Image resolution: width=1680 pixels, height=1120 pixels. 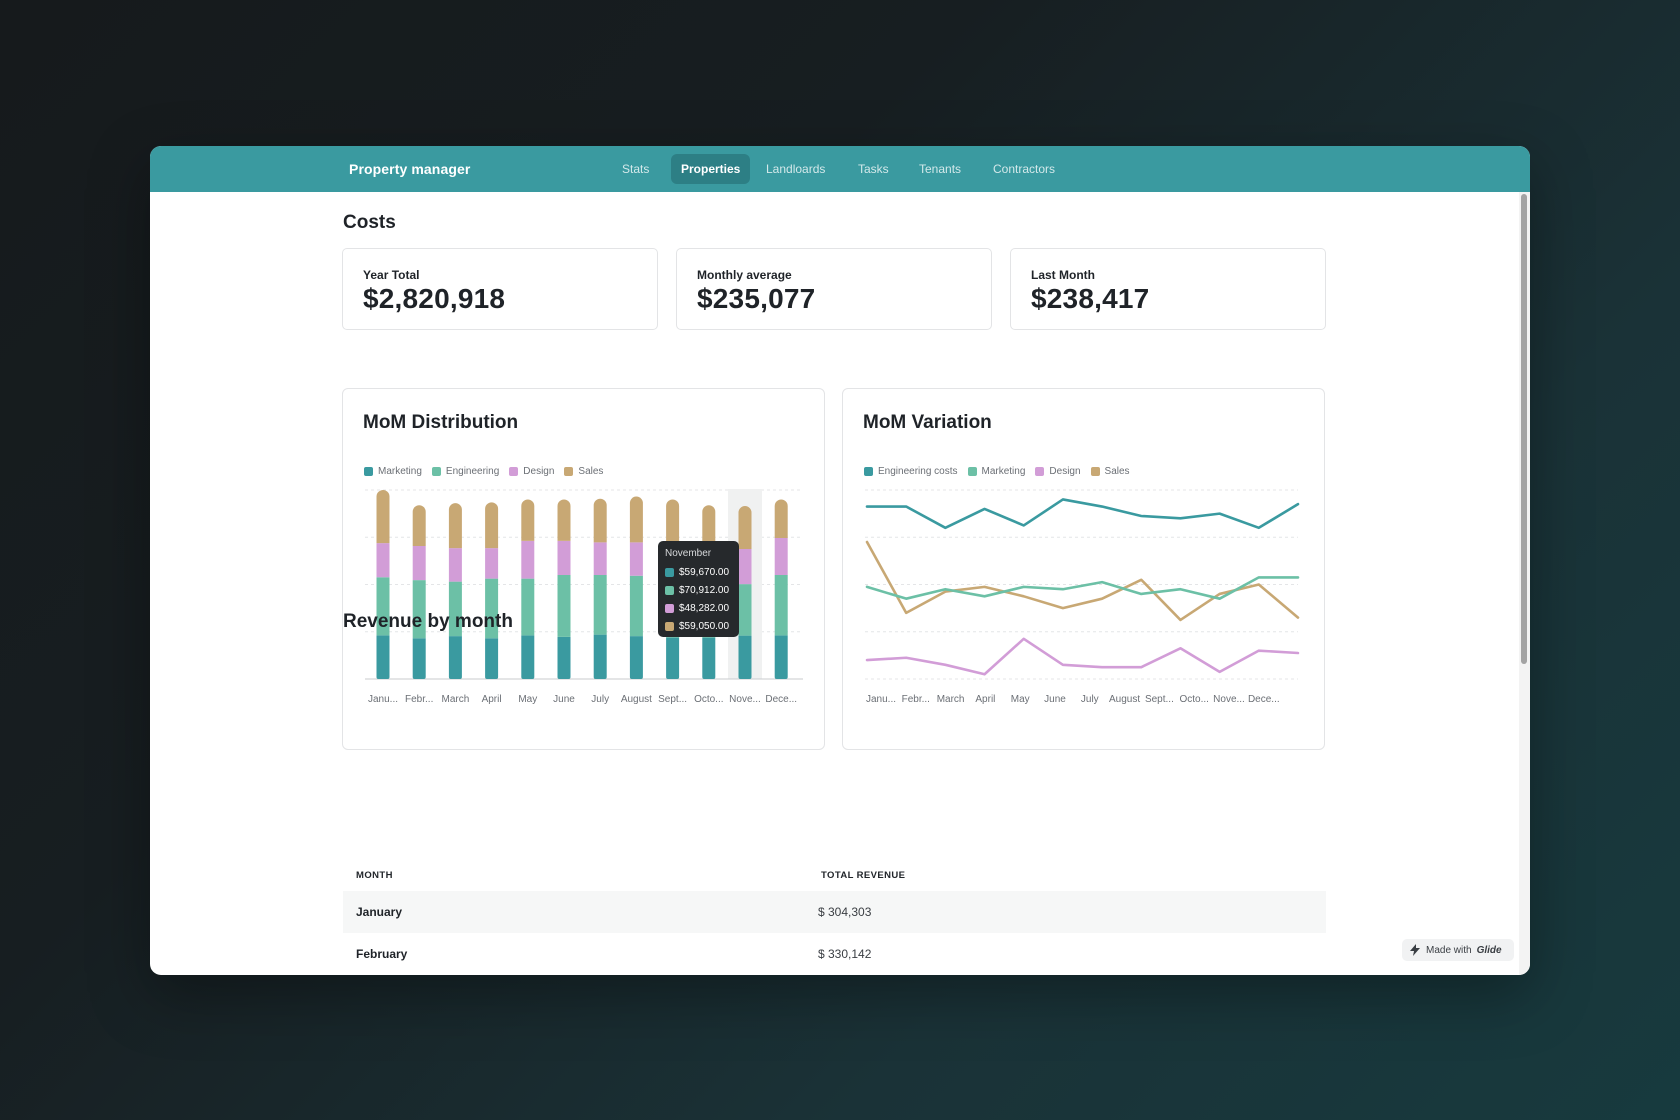 What do you see at coordinates (863, 875) in the screenshot?
I see `column-header-total-revenue: TOTAL REVENUE` at bounding box center [863, 875].